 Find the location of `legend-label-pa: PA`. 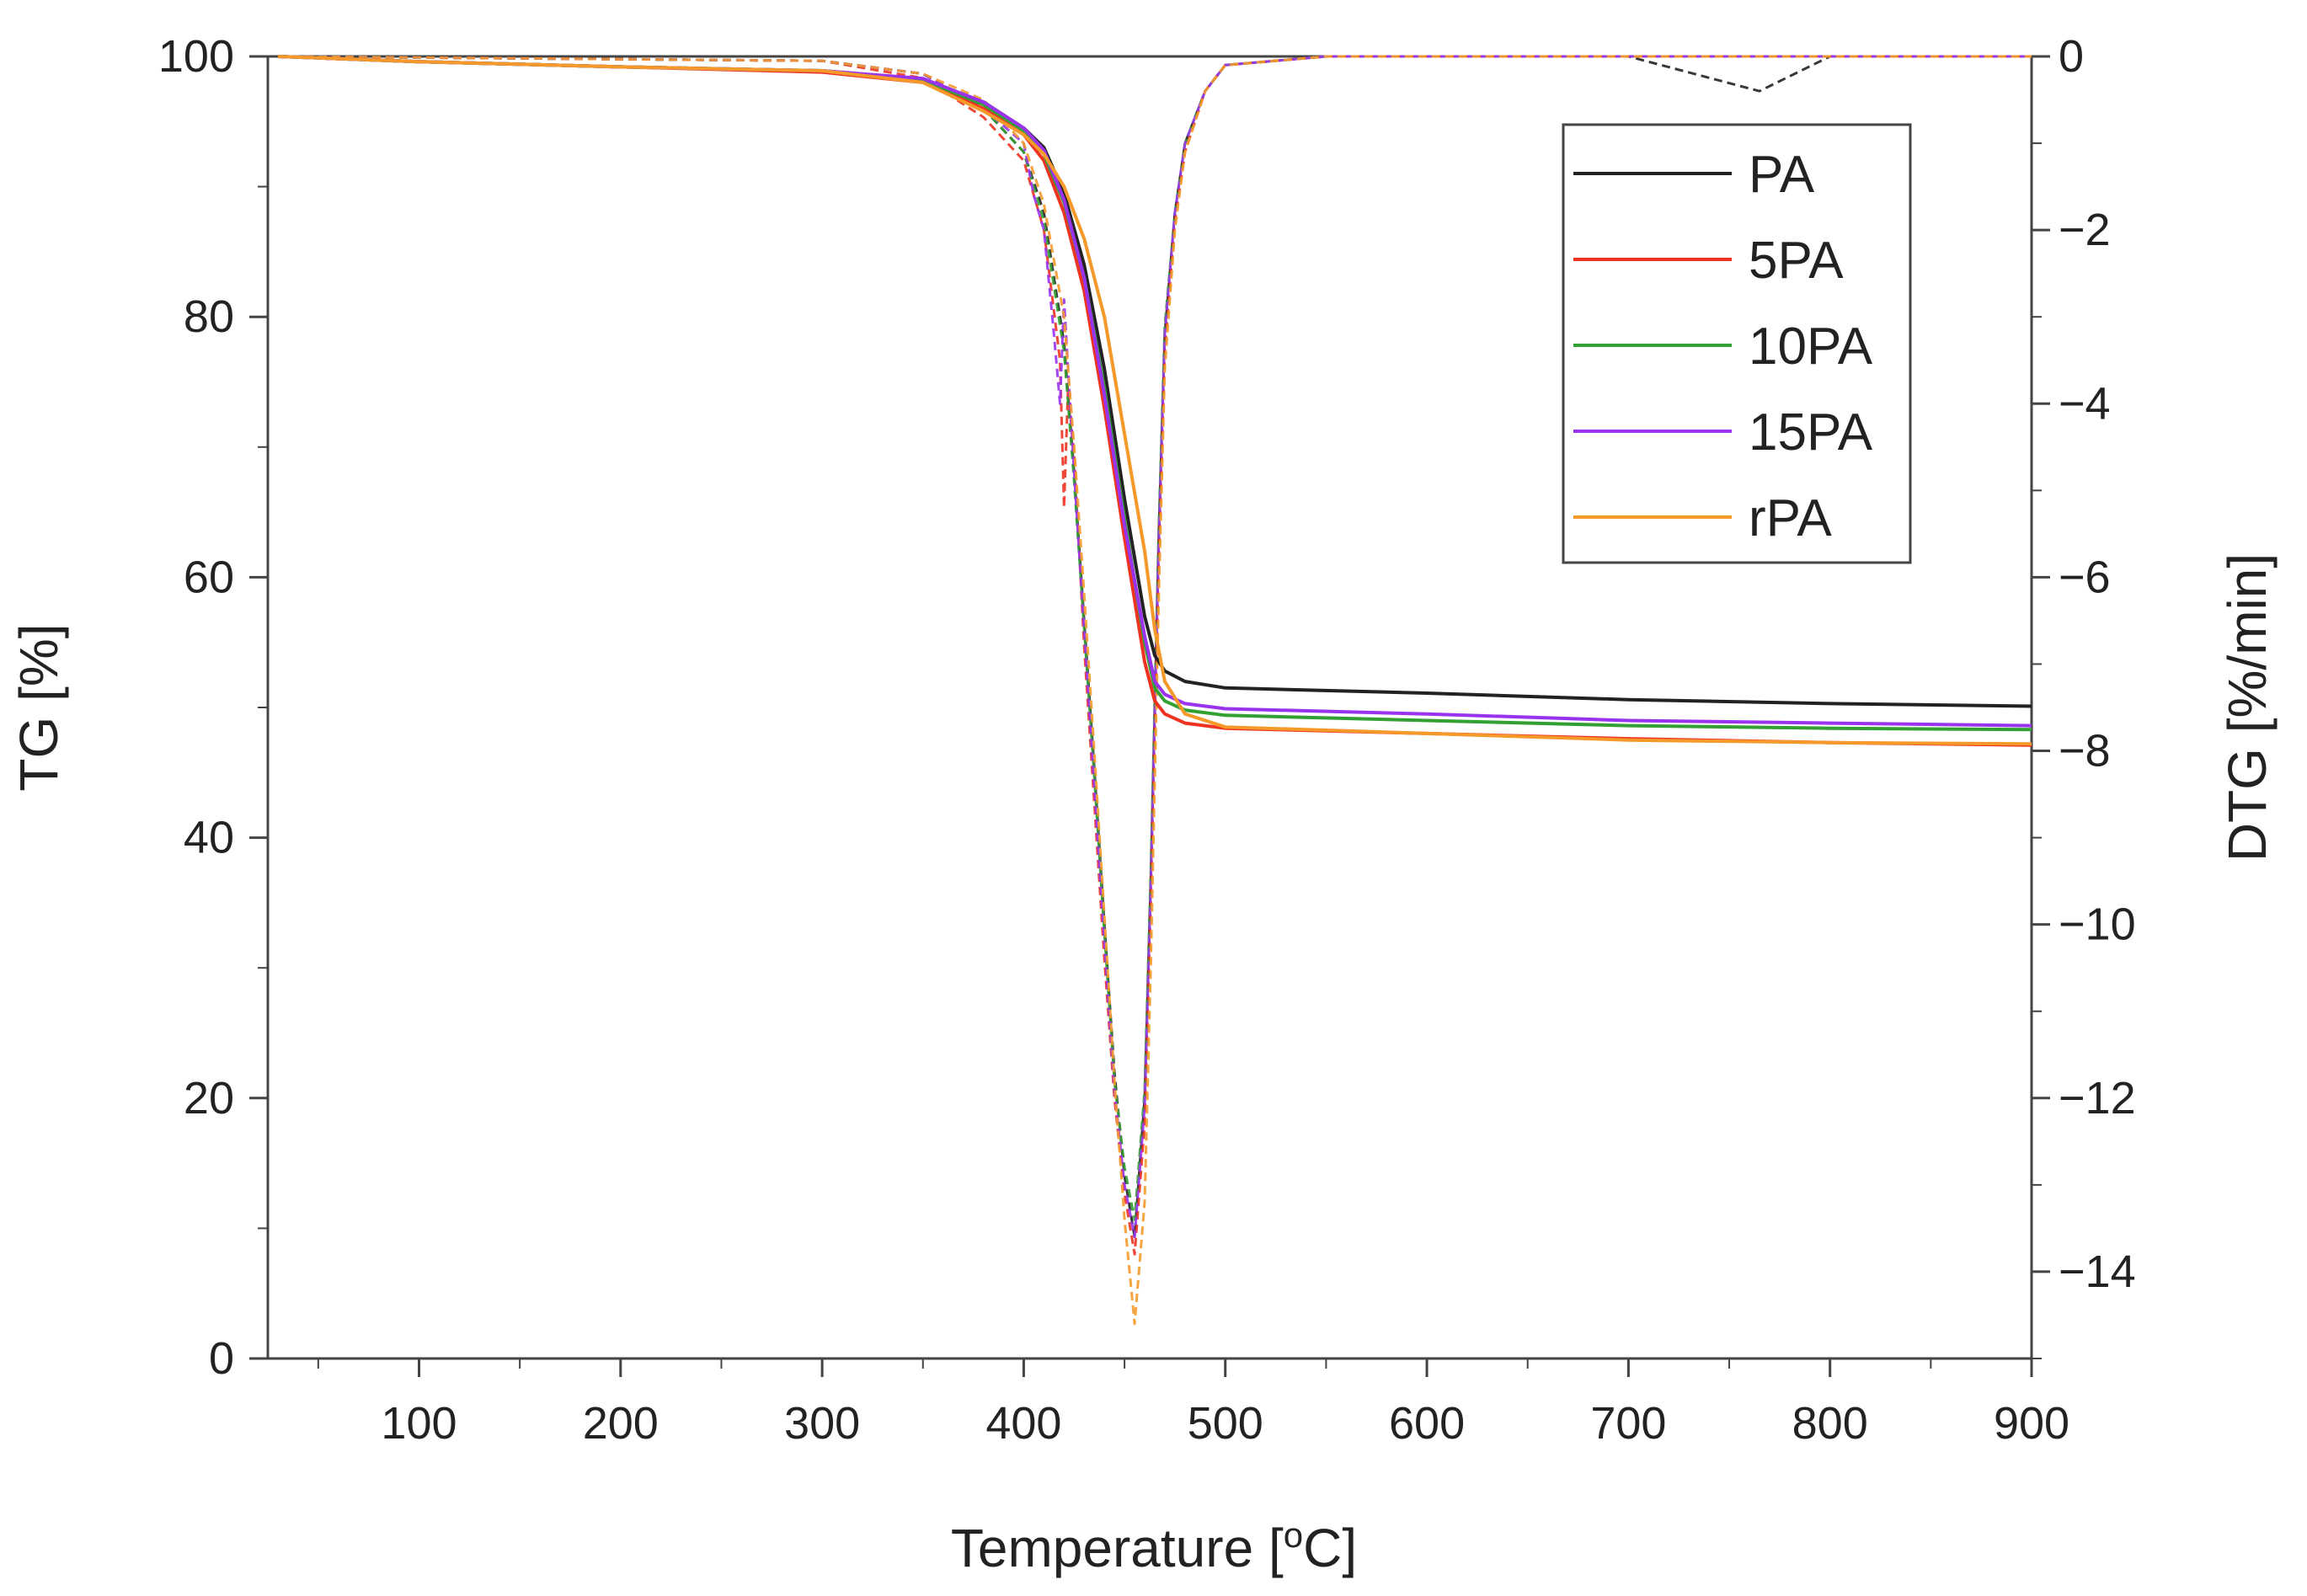

legend-label-pa: PA is located at coordinates (1782, 175).